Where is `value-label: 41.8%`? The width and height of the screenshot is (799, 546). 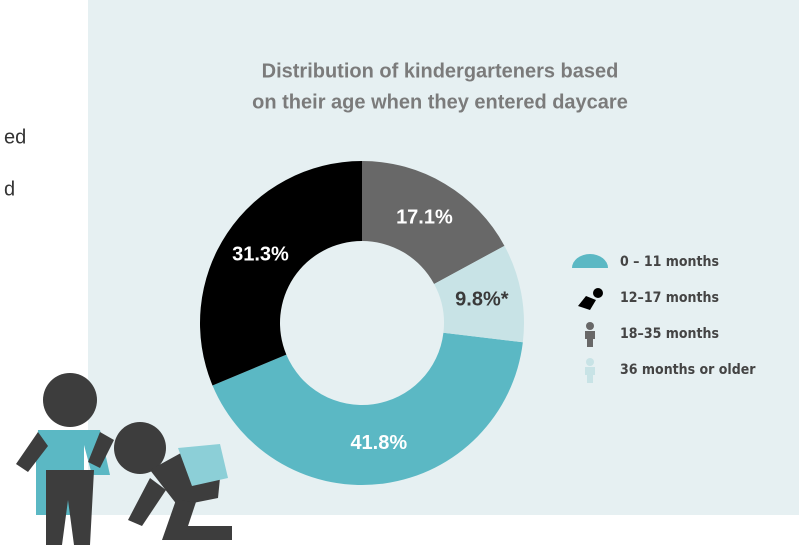 value-label: 41.8% is located at coordinates (378, 443).